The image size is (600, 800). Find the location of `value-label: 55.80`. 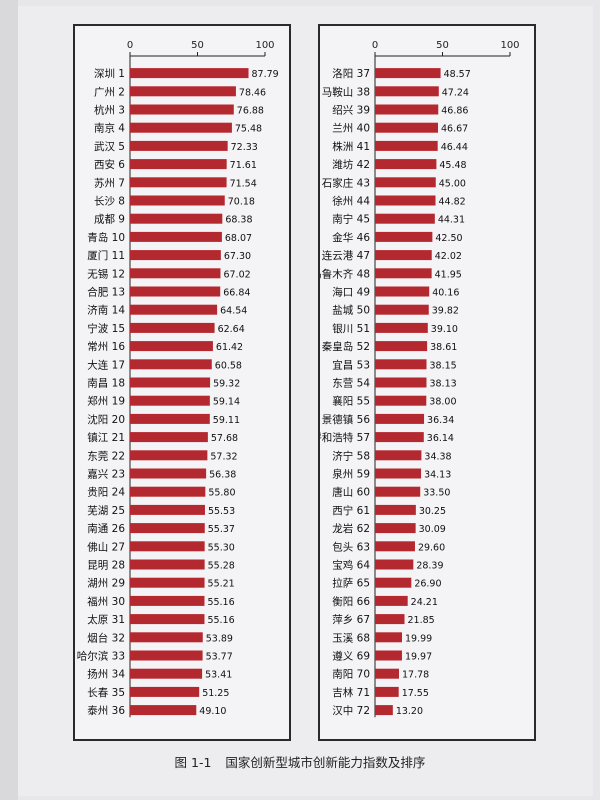

value-label: 55.80 is located at coordinates (221, 493).